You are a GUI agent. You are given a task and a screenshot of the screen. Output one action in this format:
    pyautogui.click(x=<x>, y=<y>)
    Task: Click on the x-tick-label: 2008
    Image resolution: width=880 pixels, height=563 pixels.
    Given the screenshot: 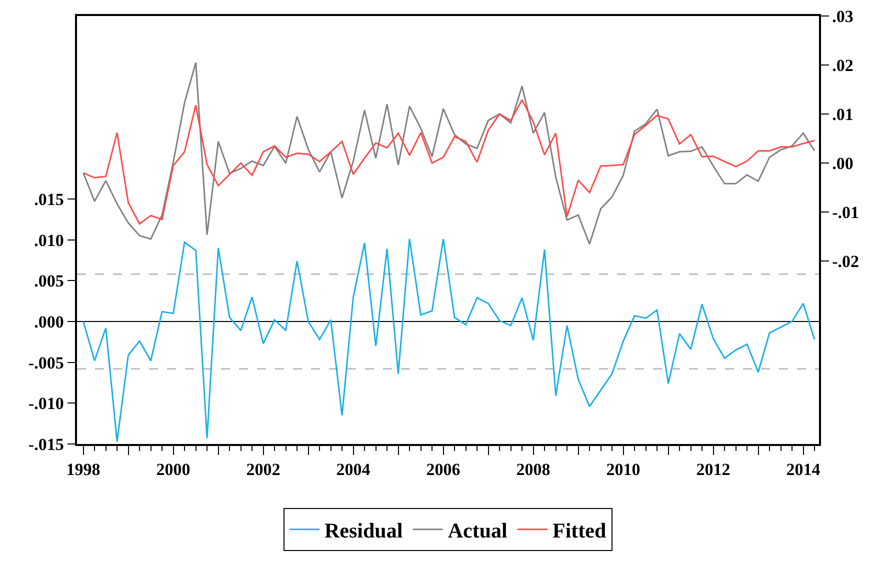 What is the action you would take?
    pyautogui.click(x=533, y=470)
    